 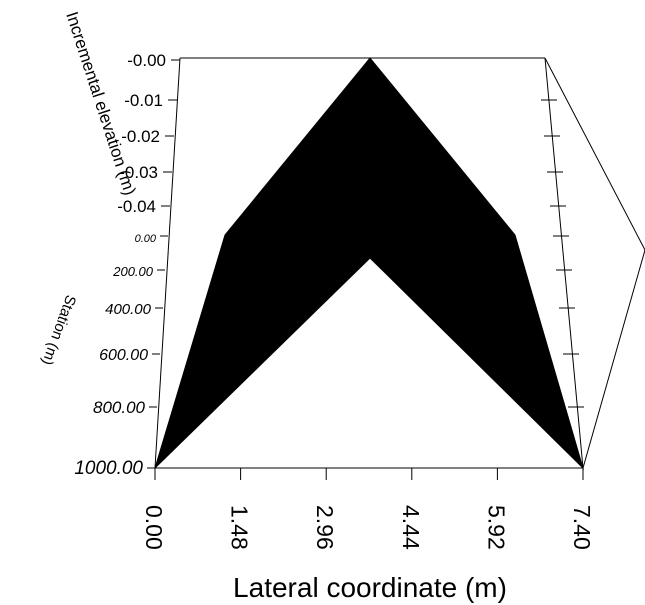 I want to click on z-tick-label: -0.03, so click(x=138, y=172).